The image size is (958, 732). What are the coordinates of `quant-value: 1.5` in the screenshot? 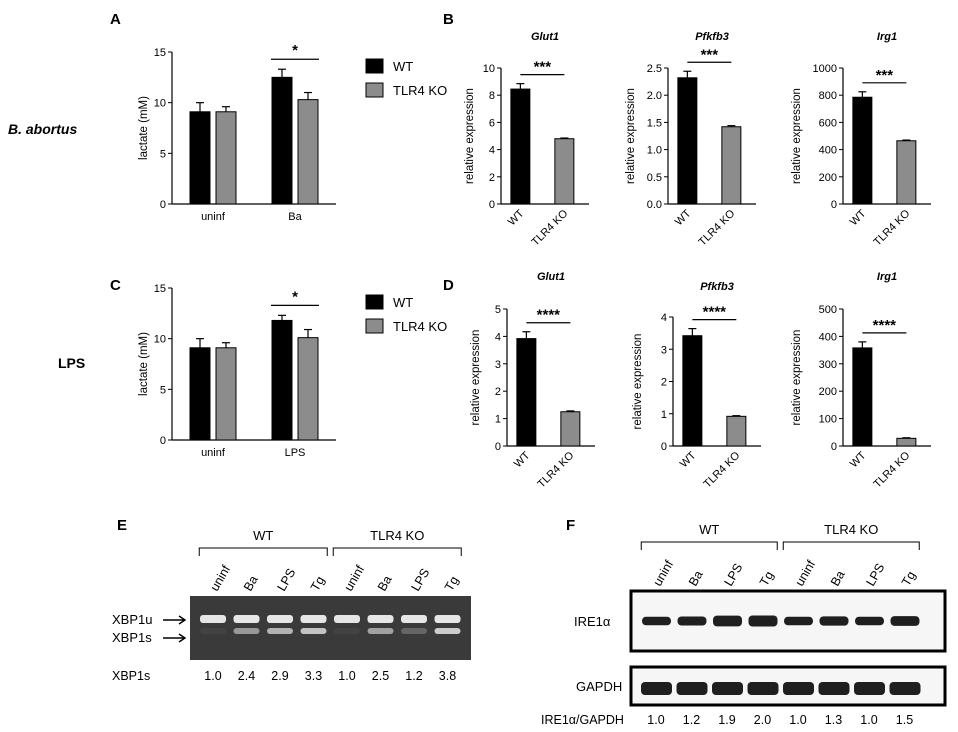 It's located at (904, 720).